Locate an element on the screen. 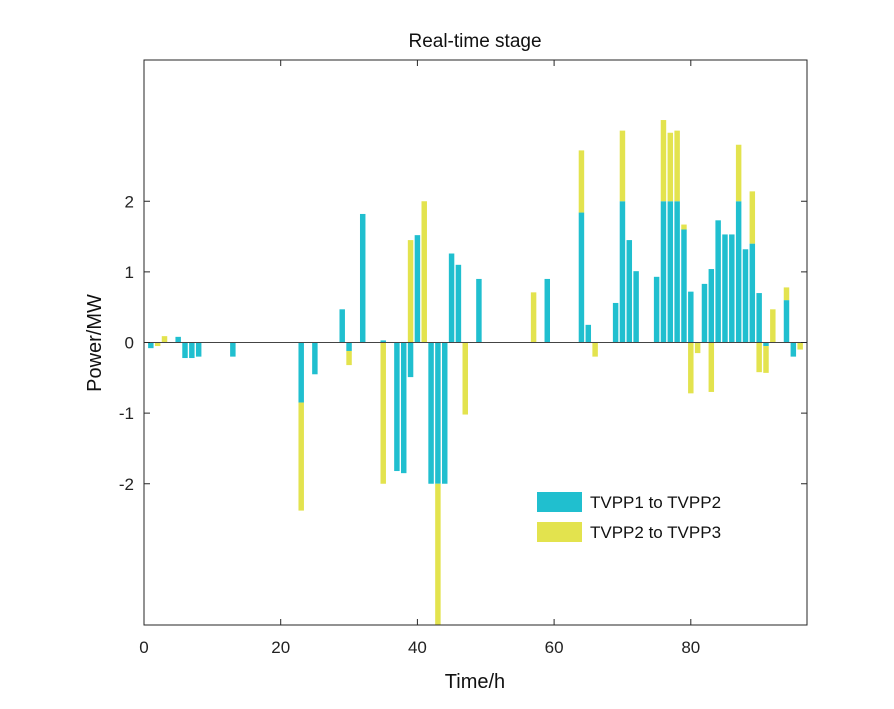  bar-series1-t43 is located at coordinates (438, 413).